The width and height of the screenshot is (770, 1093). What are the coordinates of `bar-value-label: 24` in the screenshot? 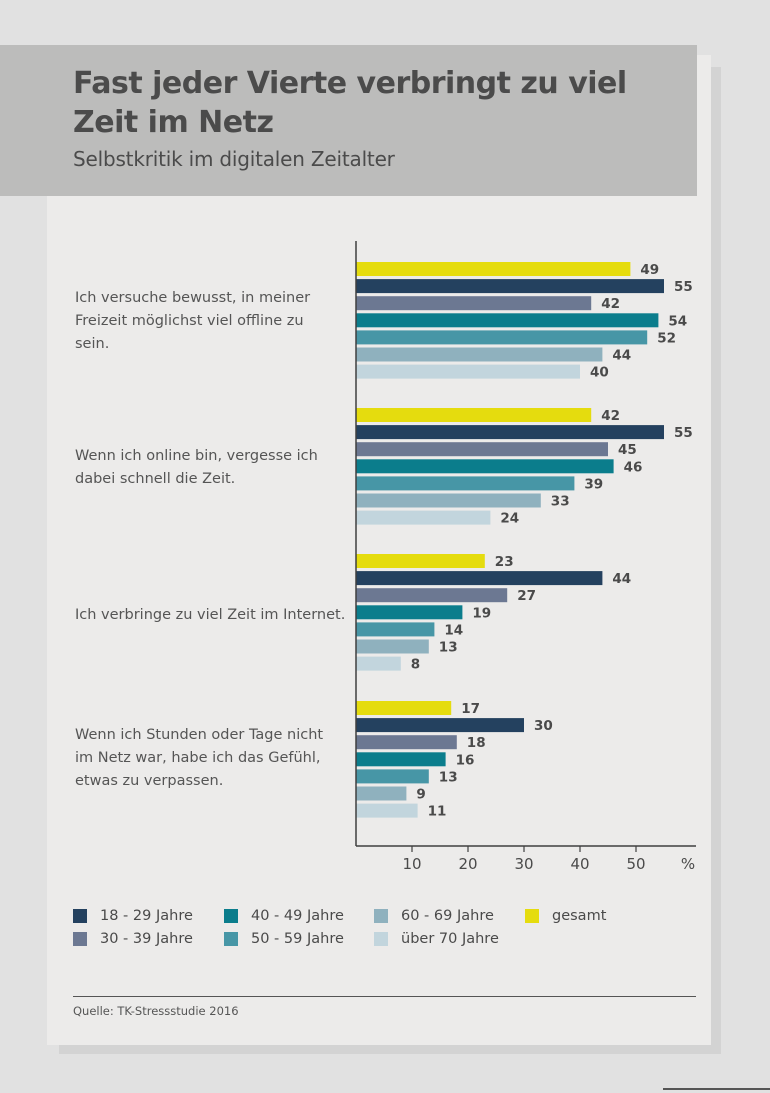 It's located at (509, 519).